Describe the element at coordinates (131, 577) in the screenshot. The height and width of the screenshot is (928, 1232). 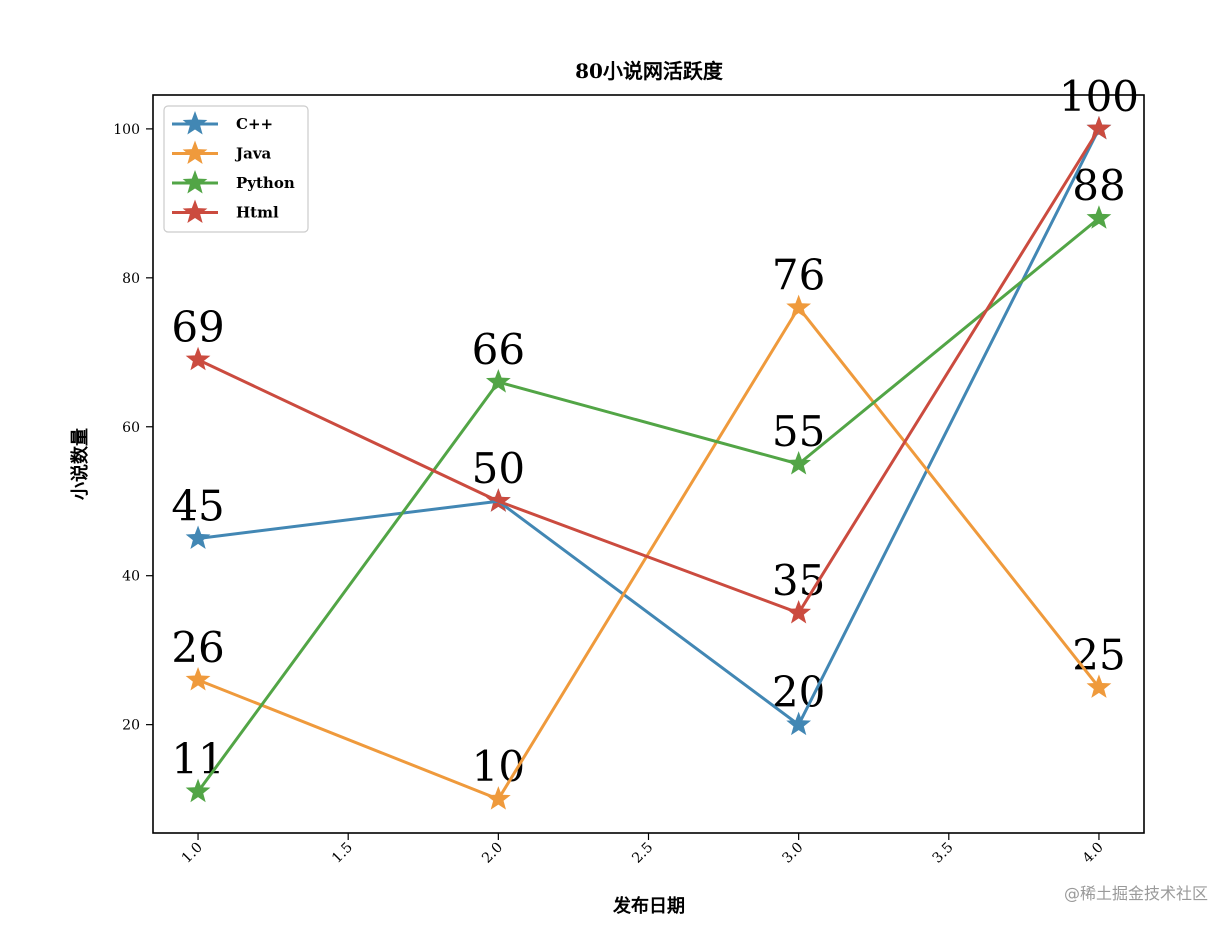
I see `y-tick-label: 40` at that location.